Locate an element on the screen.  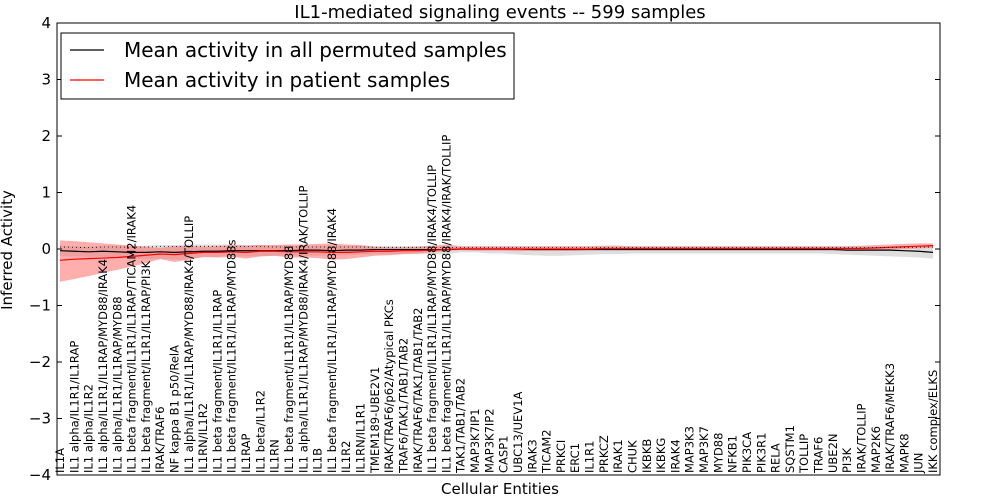
category-label: MAP3K7 is located at coordinates (704, 449).